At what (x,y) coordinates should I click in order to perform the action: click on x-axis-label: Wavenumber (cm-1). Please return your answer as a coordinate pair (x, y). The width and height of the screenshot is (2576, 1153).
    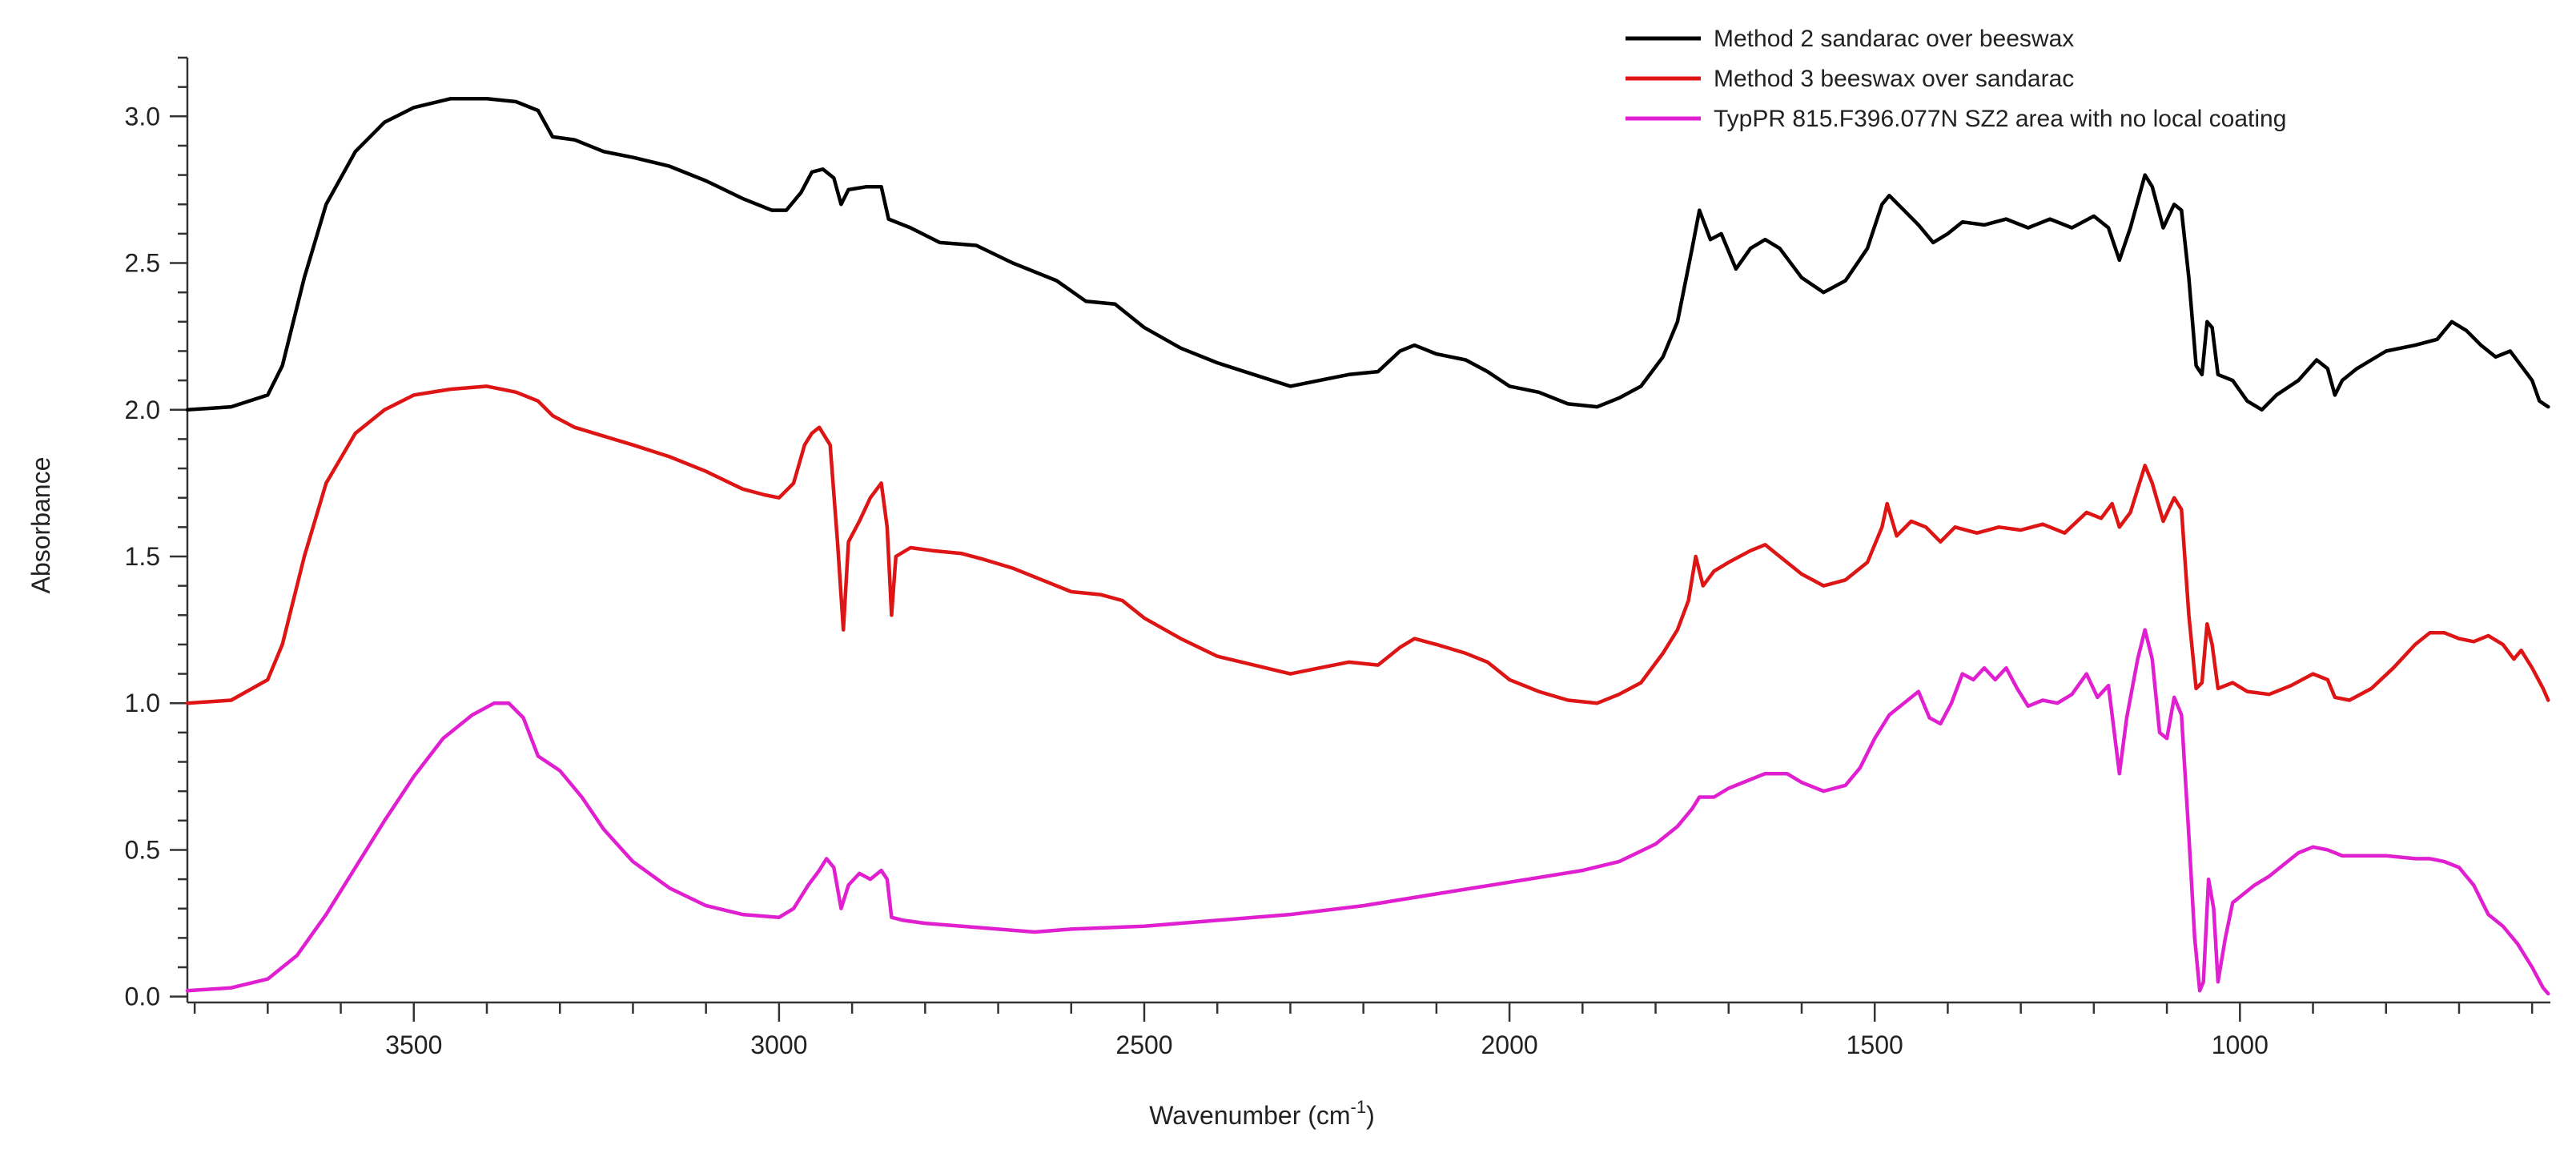
    Looking at the image, I should click on (1262, 1114).